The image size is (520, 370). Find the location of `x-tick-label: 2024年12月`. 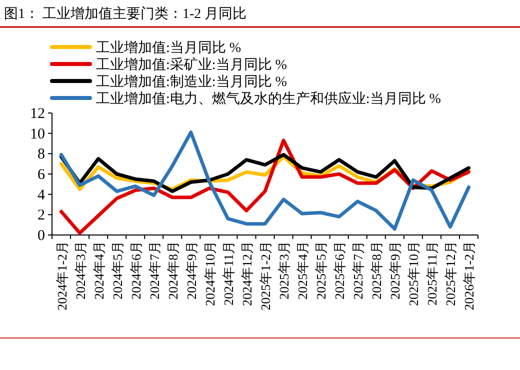

x-tick-label: 2024年12月 is located at coordinates (246, 273).